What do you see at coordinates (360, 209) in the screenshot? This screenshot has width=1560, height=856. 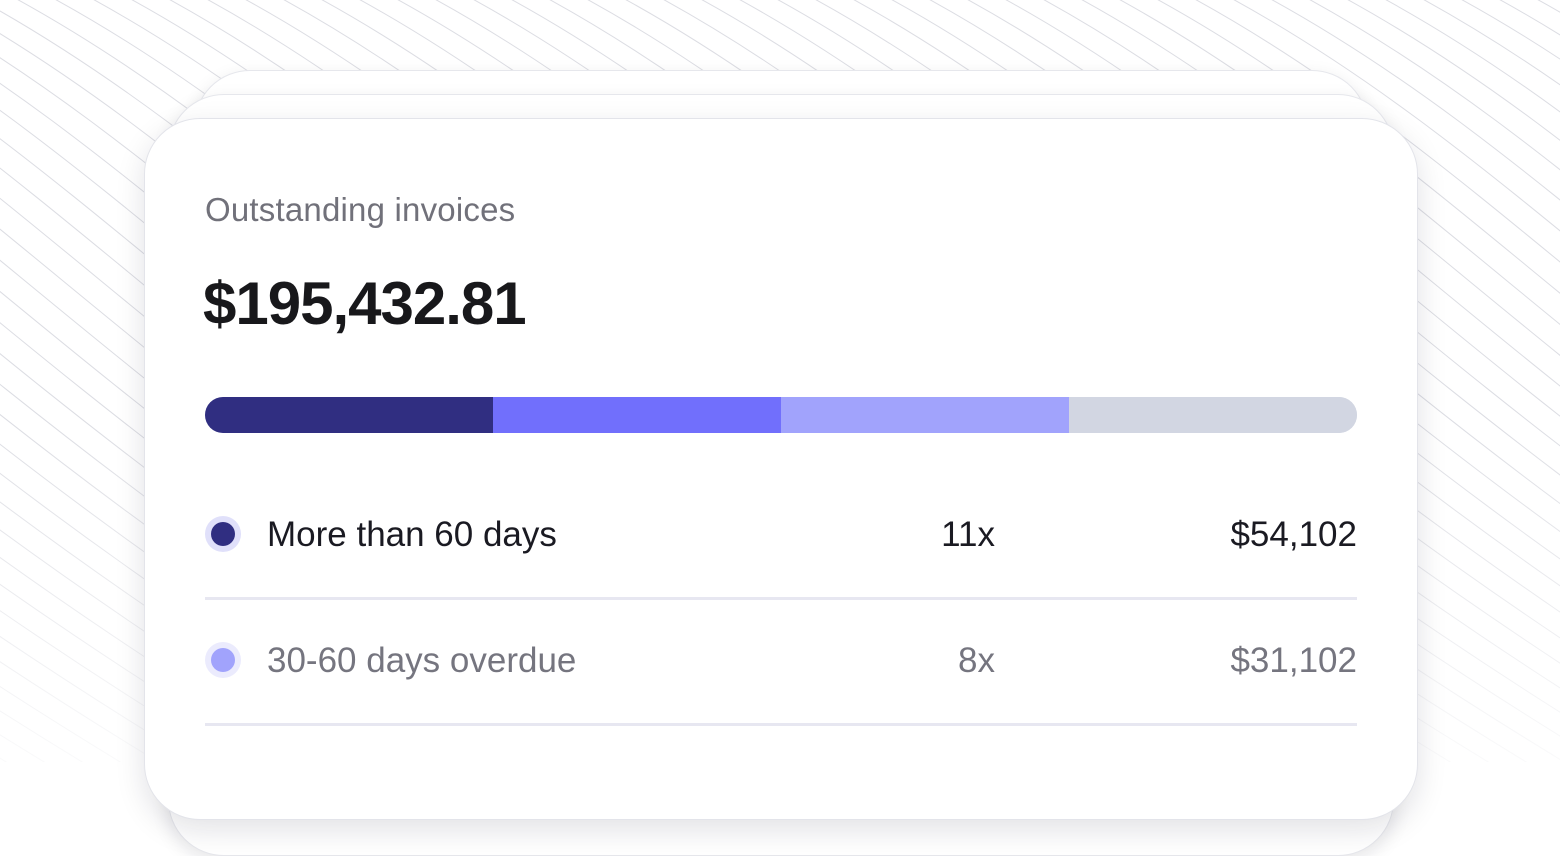 I see `card-title: Outstanding invoices` at bounding box center [360, 209].